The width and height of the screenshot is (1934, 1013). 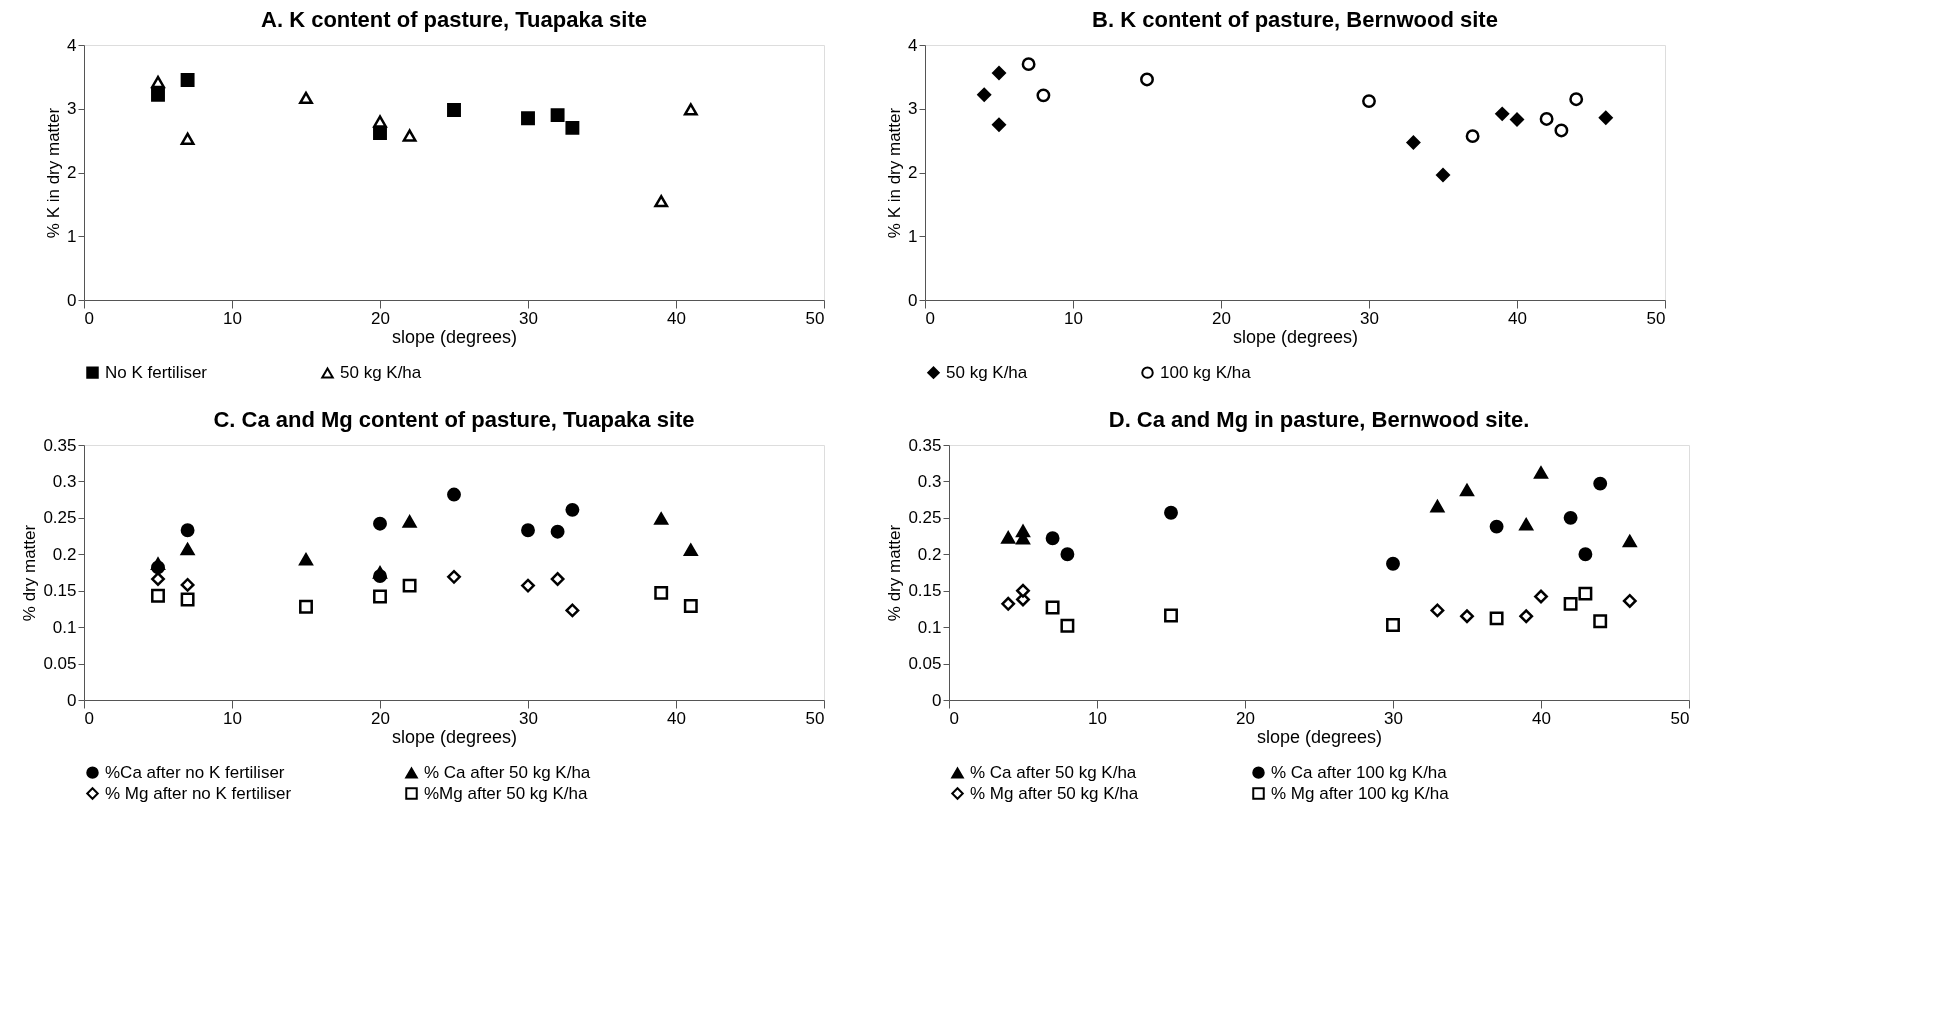 What do you see at coordinates (506, 793) in the screenshot?
I see `legend-label: %Mg after 50 kg K/ha` at bounding box center [506, 793].